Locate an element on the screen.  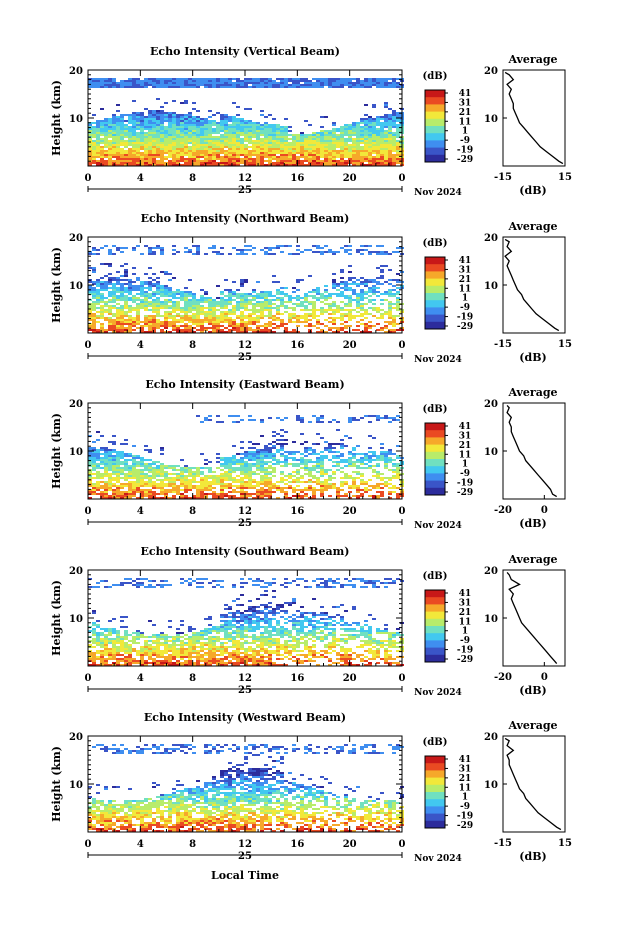
average-y-tick-label: 10 is located at coordinates (491, 119).